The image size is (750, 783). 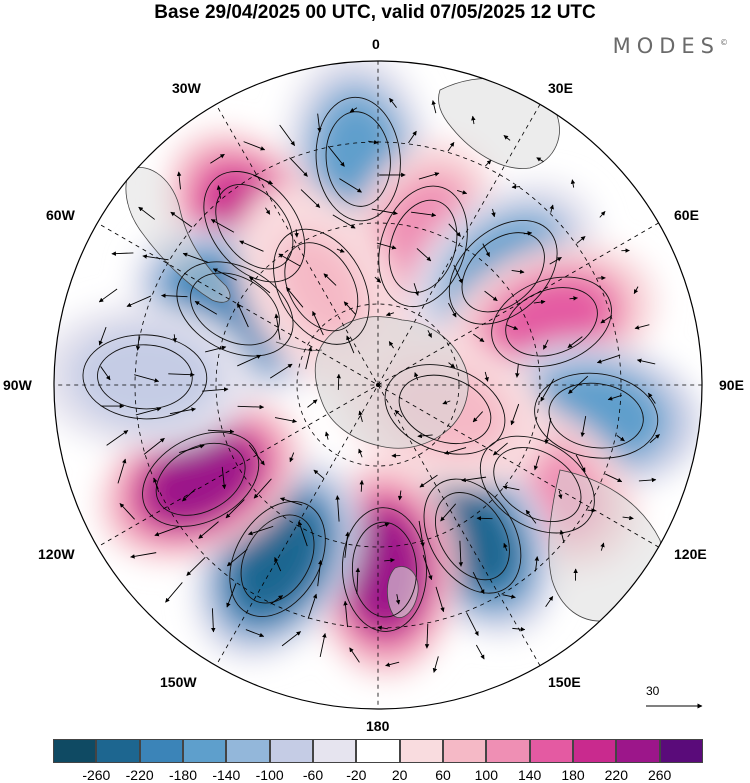 I want to click on brand-mark: ©, so click(x=724, y=42).